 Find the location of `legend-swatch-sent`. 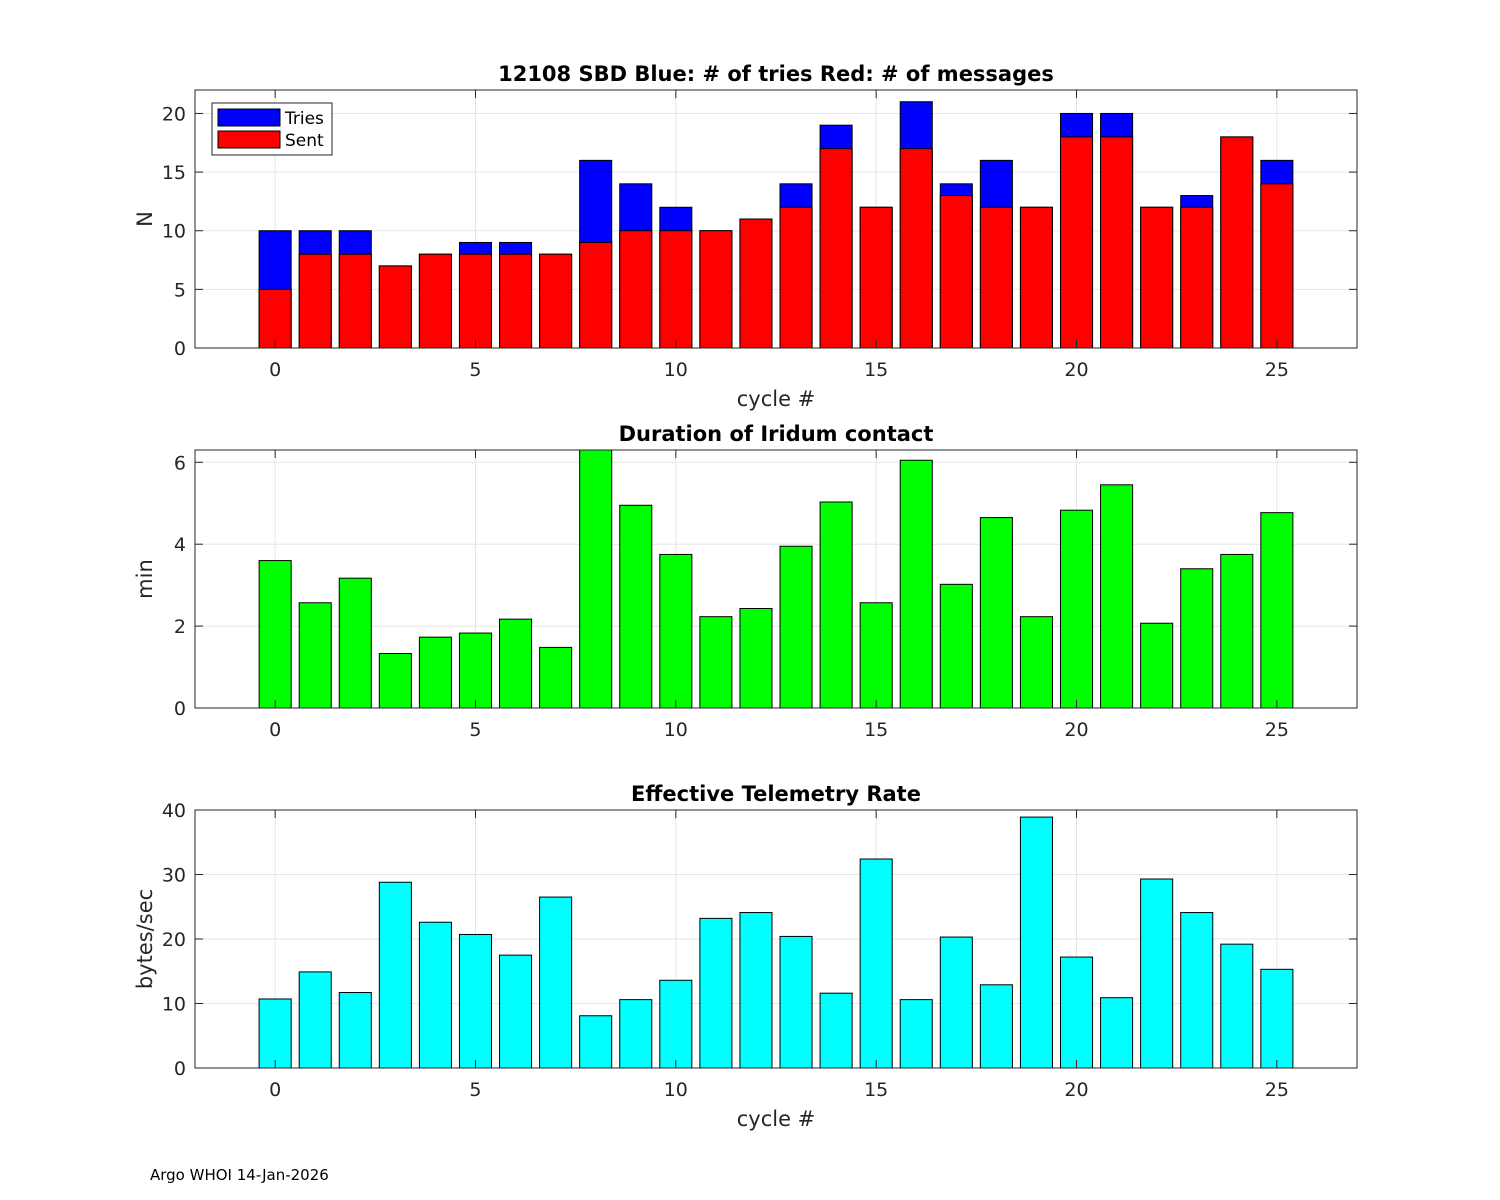

legend-swatch-sent is located at coordinates (249, 139).